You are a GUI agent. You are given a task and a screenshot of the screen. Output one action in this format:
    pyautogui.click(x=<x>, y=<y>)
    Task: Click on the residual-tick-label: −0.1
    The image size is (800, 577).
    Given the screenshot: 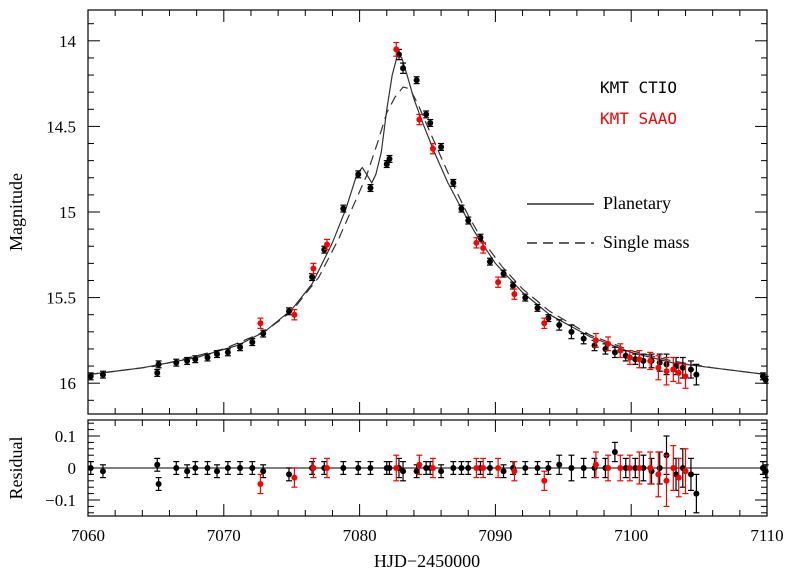 What is the action you would take?
    pyautogui.click(x=60, y=500)
    